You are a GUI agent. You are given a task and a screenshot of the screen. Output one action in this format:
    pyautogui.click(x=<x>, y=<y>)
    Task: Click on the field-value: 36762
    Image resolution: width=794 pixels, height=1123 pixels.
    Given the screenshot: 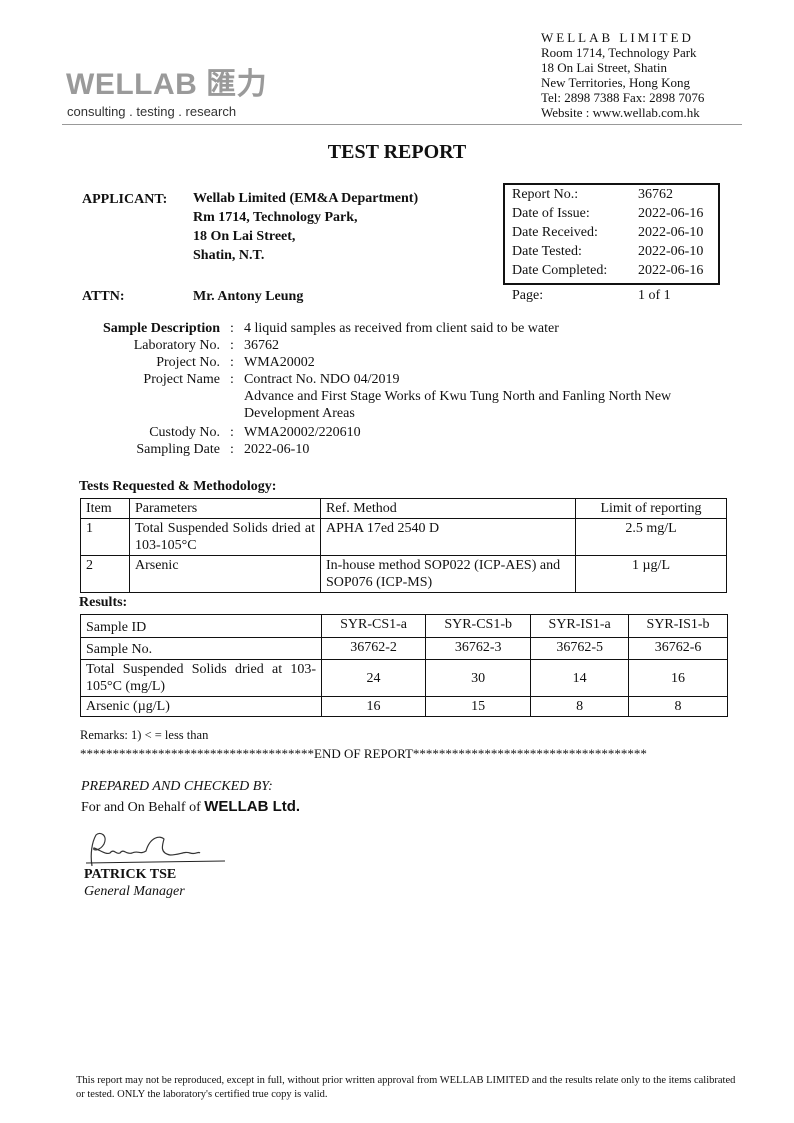 What is the action you would take?
    pyautogui.click(x=655, y=194)
    